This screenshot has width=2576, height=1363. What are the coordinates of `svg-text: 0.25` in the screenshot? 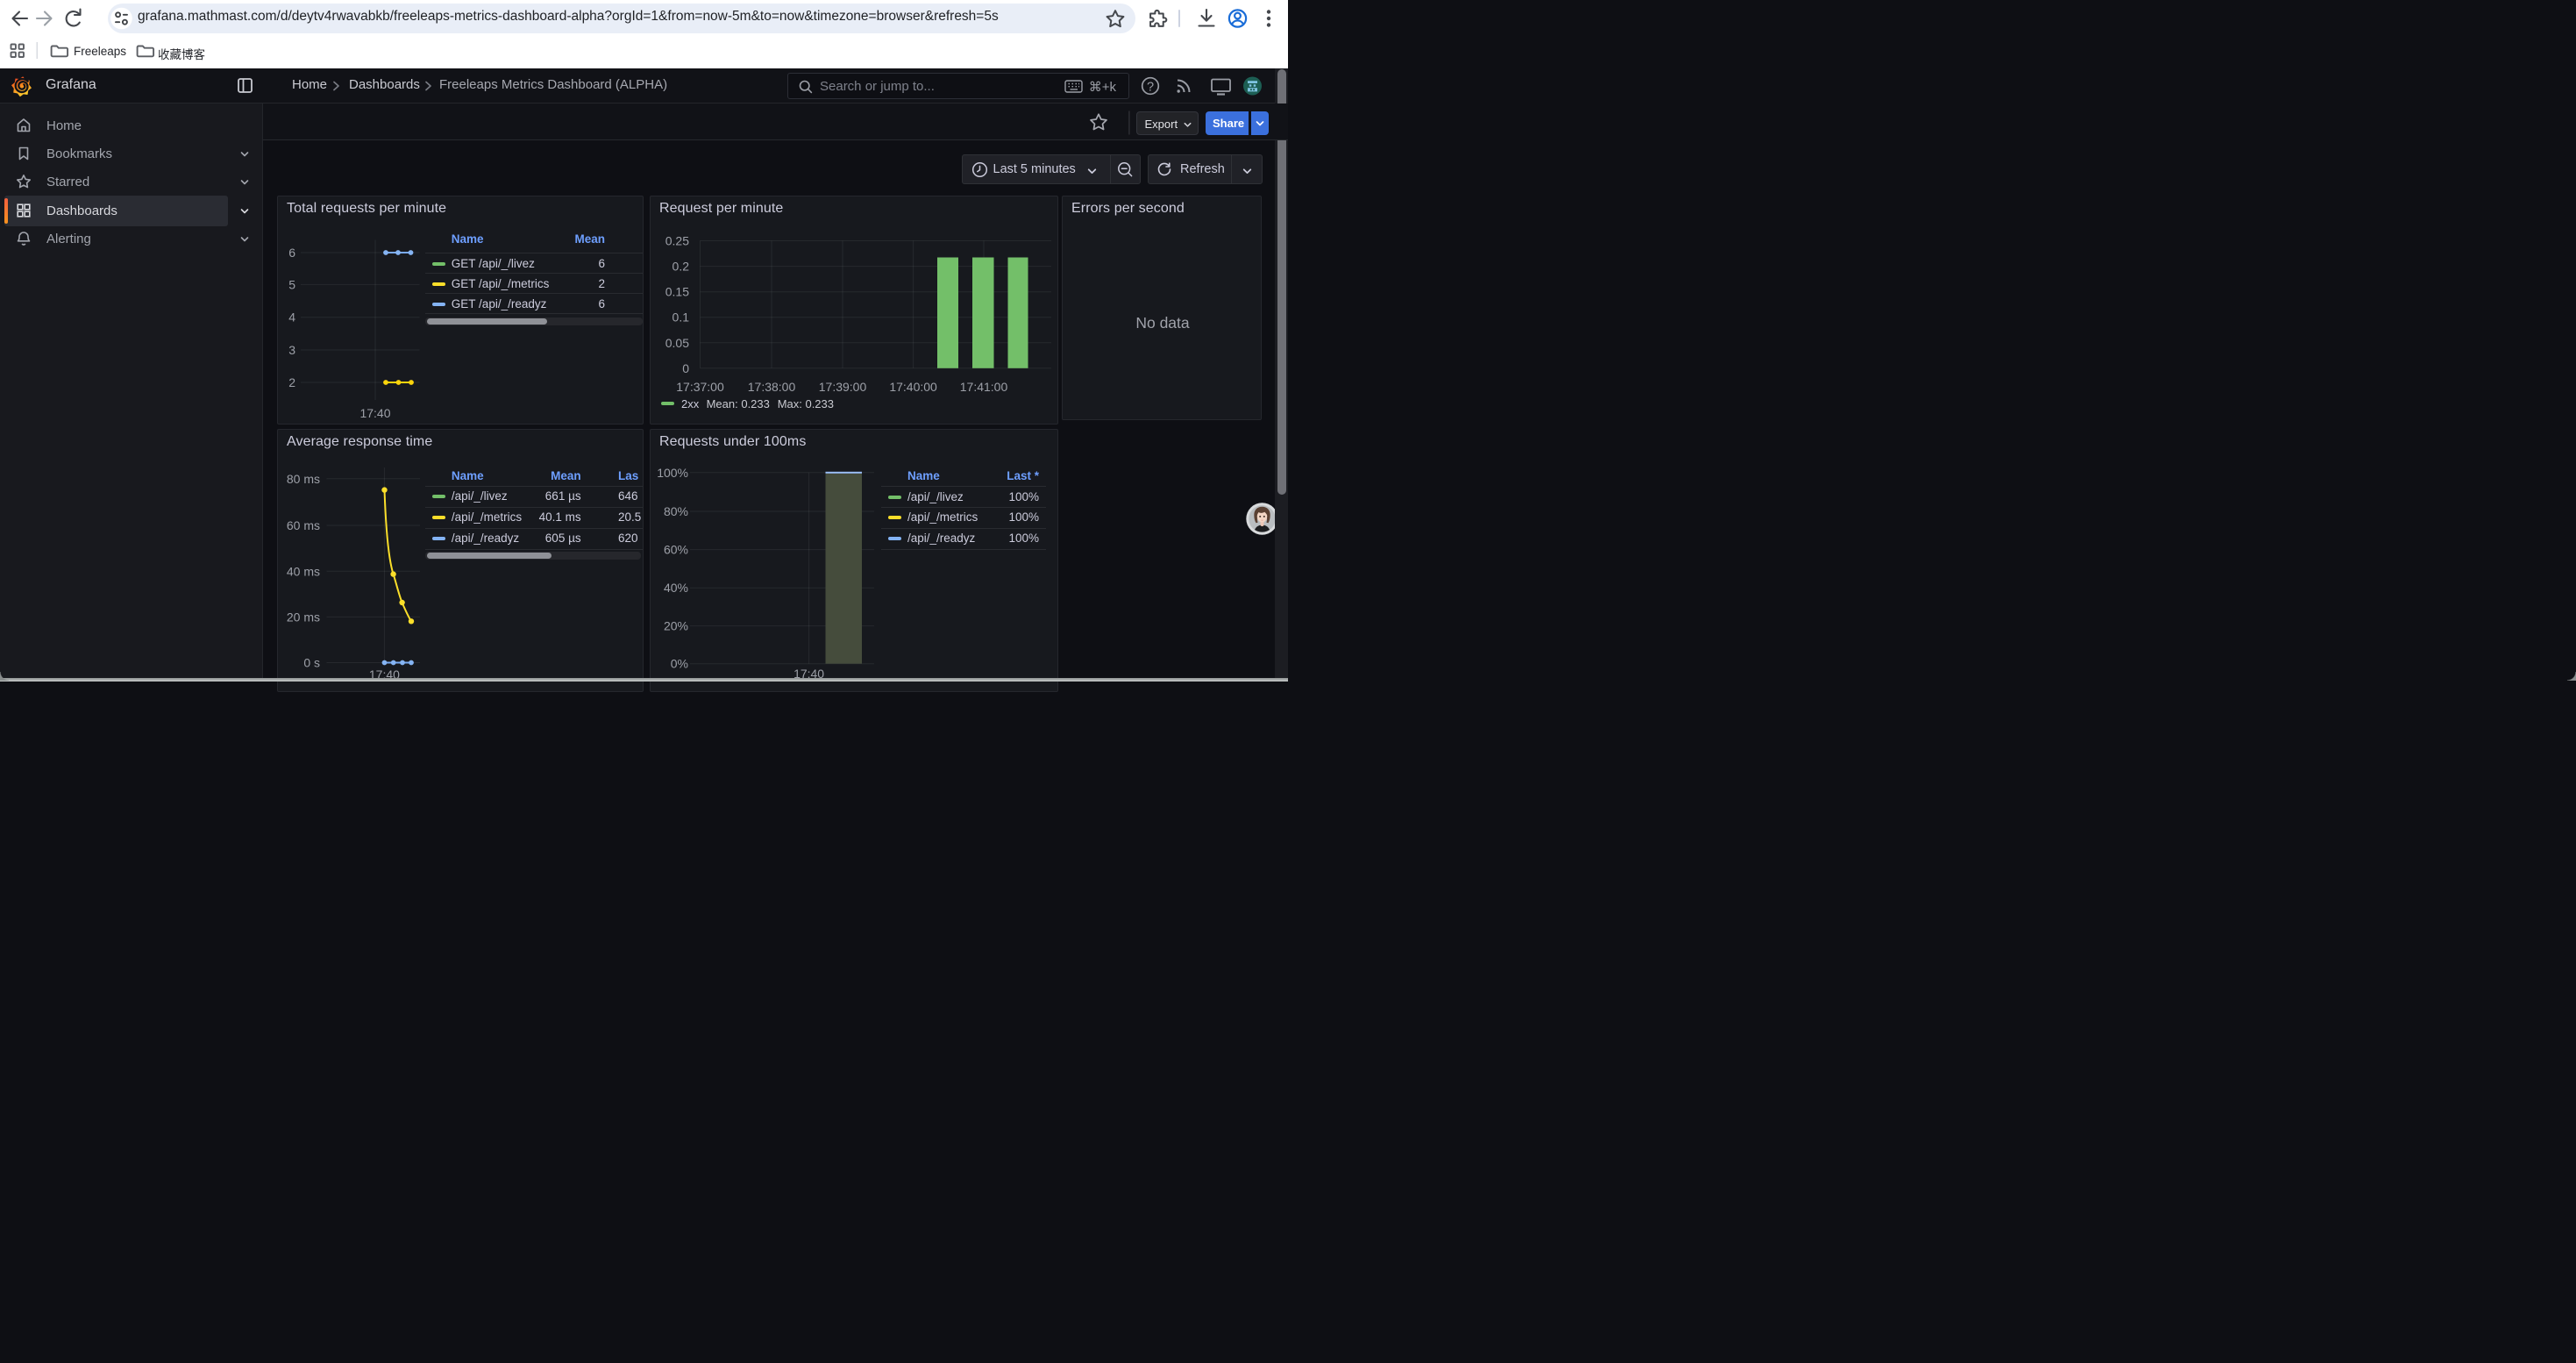 It's located at (677, 241).